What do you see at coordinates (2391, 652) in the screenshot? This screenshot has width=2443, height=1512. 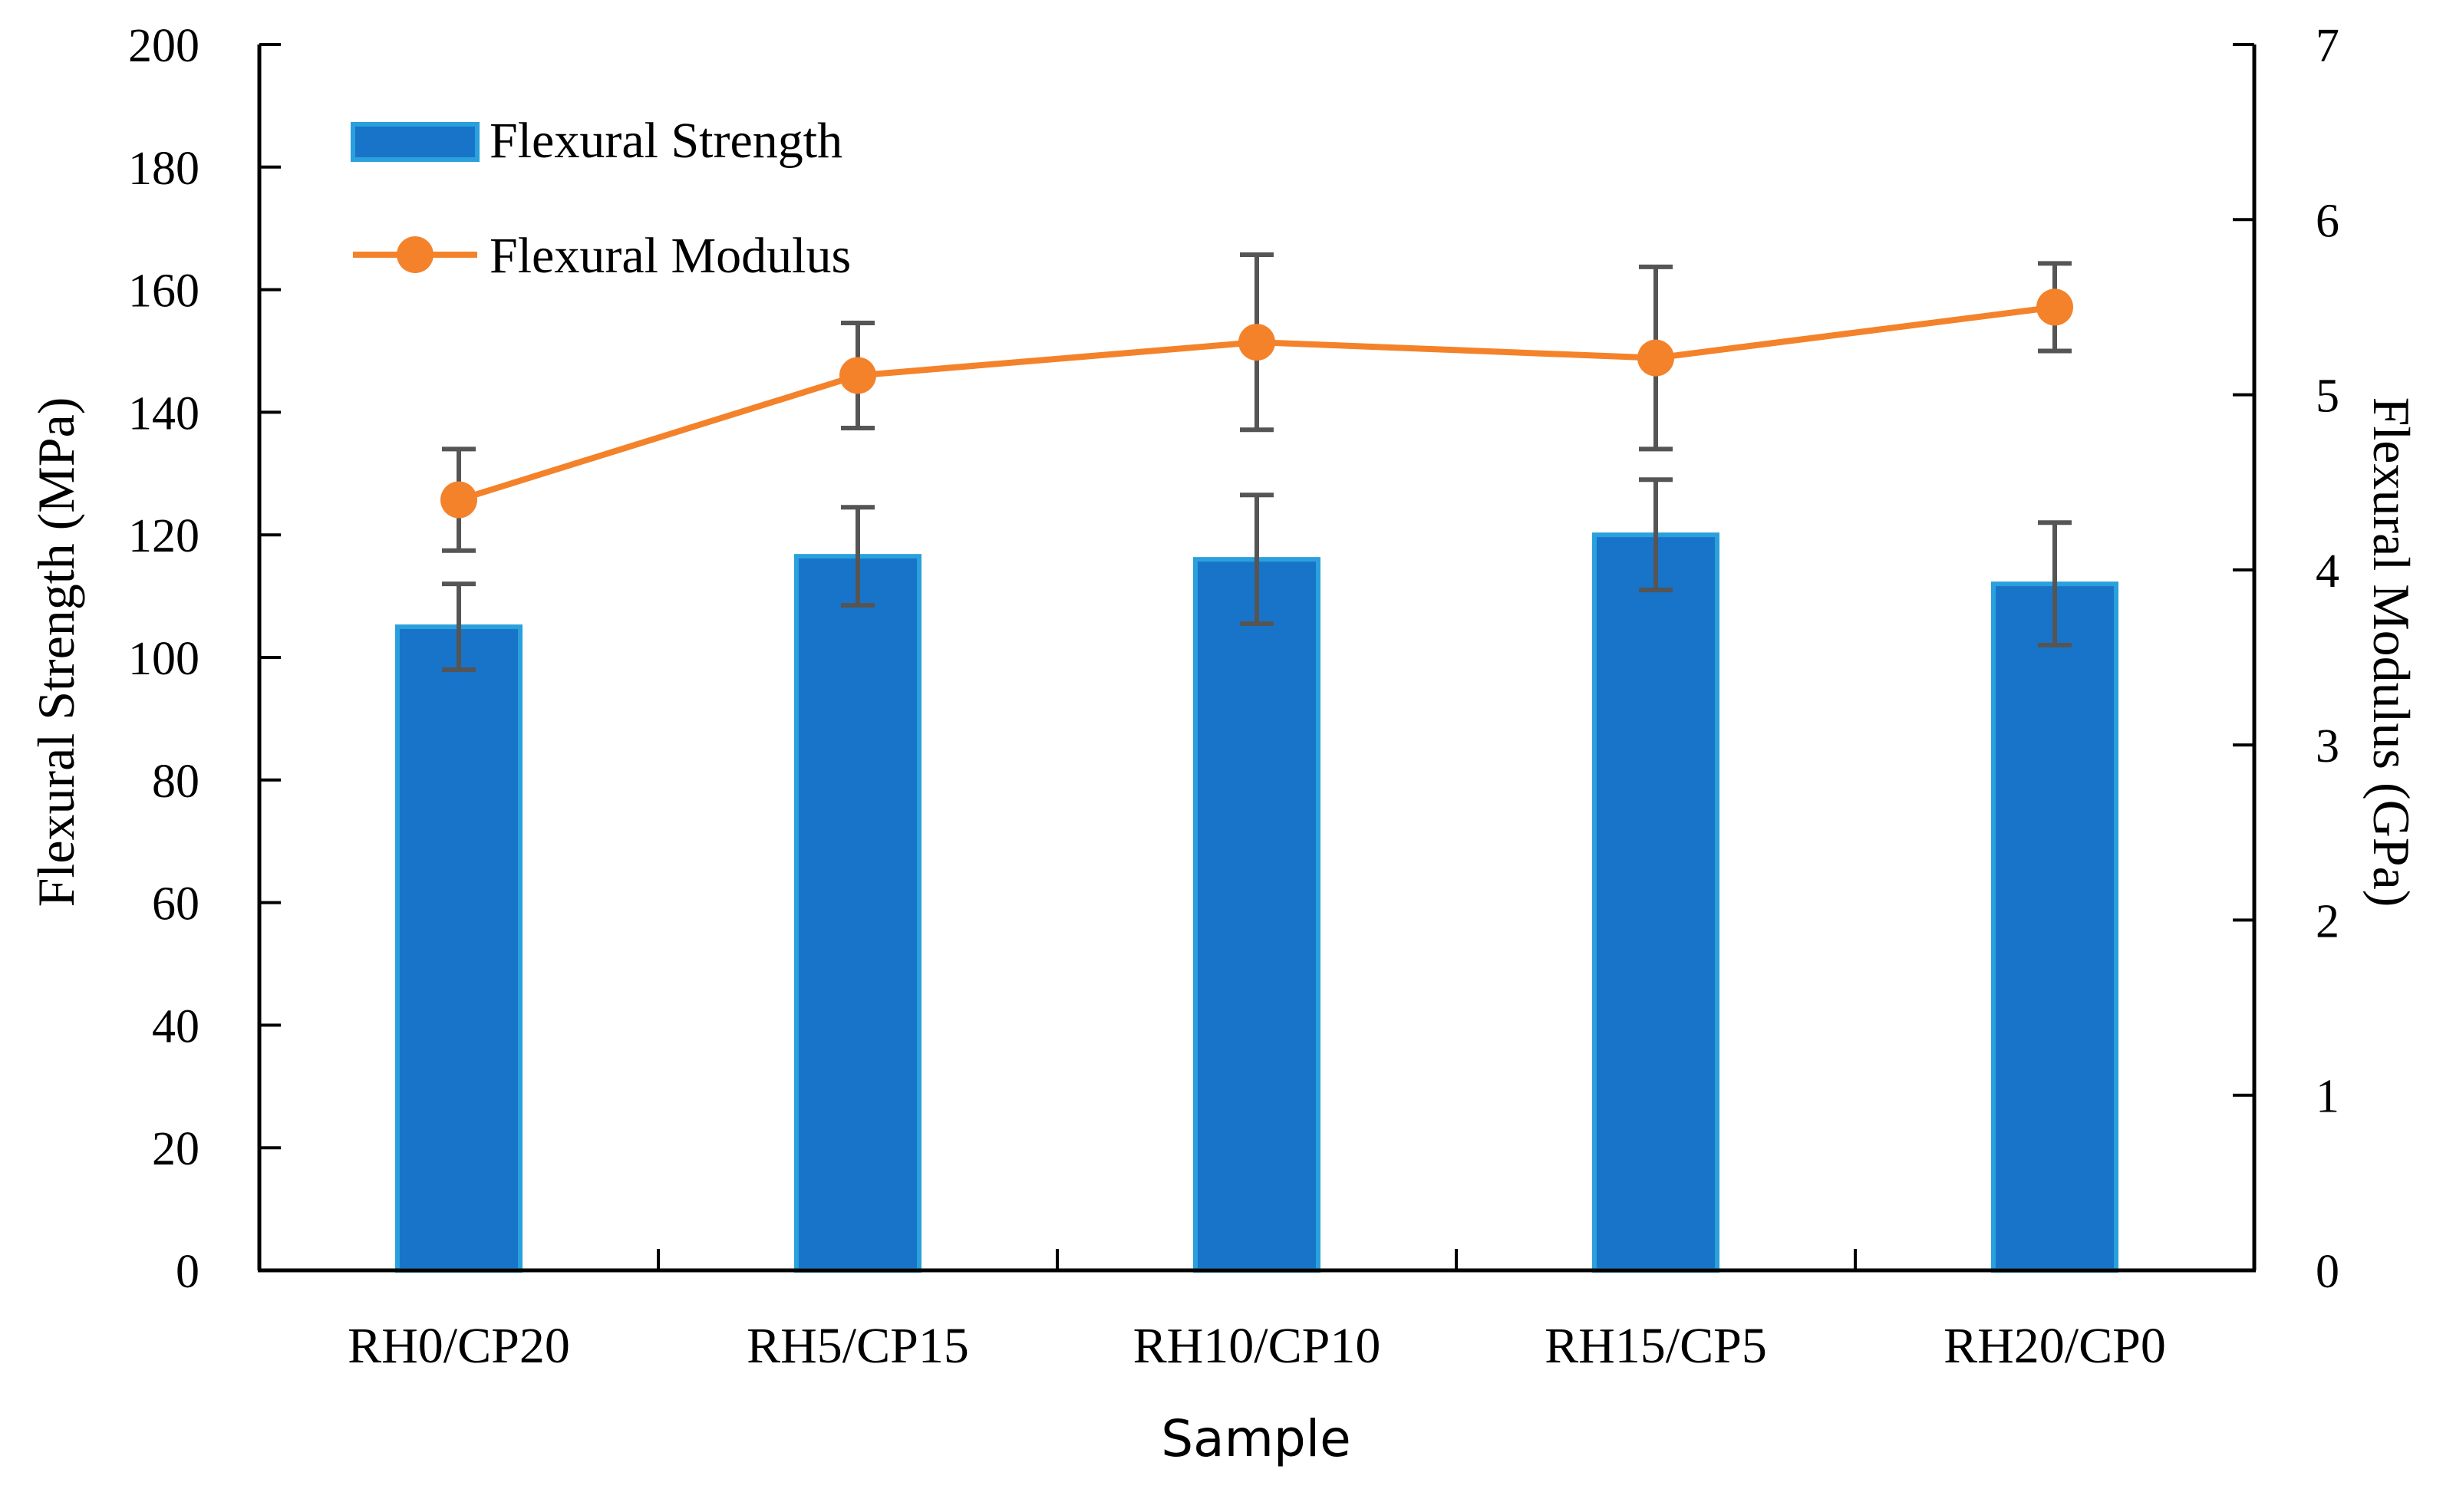 I see `right-axis-title: Flexural Modulus (GPa)` at bounding box center [2391, 652].